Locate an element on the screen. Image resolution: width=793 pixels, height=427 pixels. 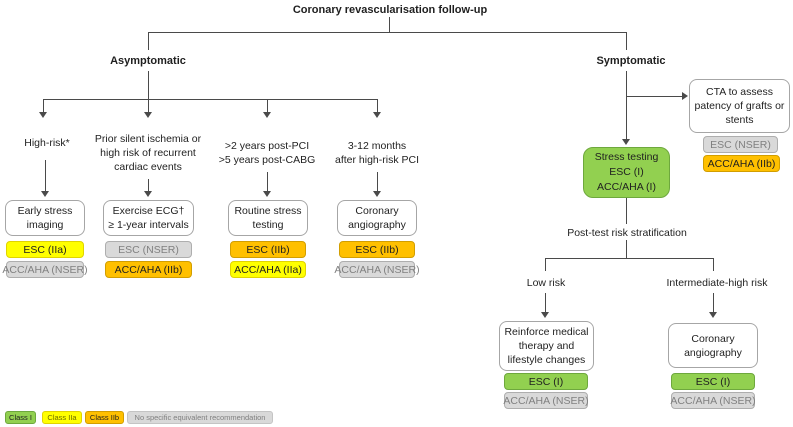
arrowhead-right-icon is located at coordinates (685, 96).